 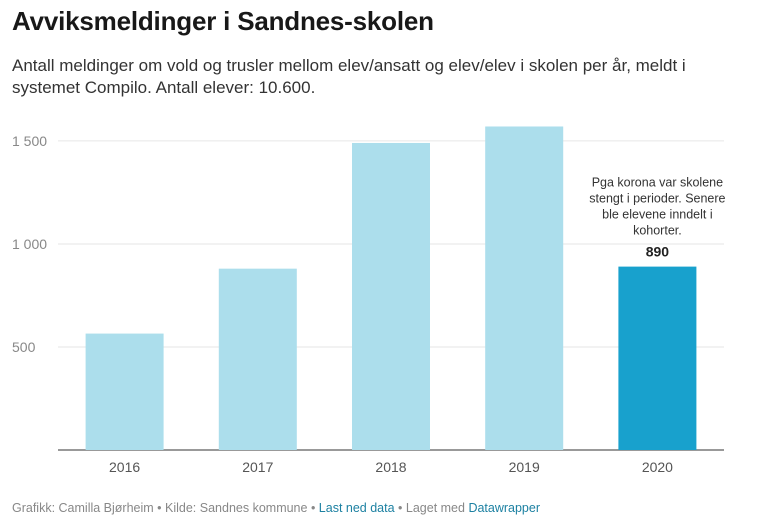 What do you see at coordinates (657, 467) in the screenshot?
I see `x-tick-label: 2020` at bounding box center [657, 467].